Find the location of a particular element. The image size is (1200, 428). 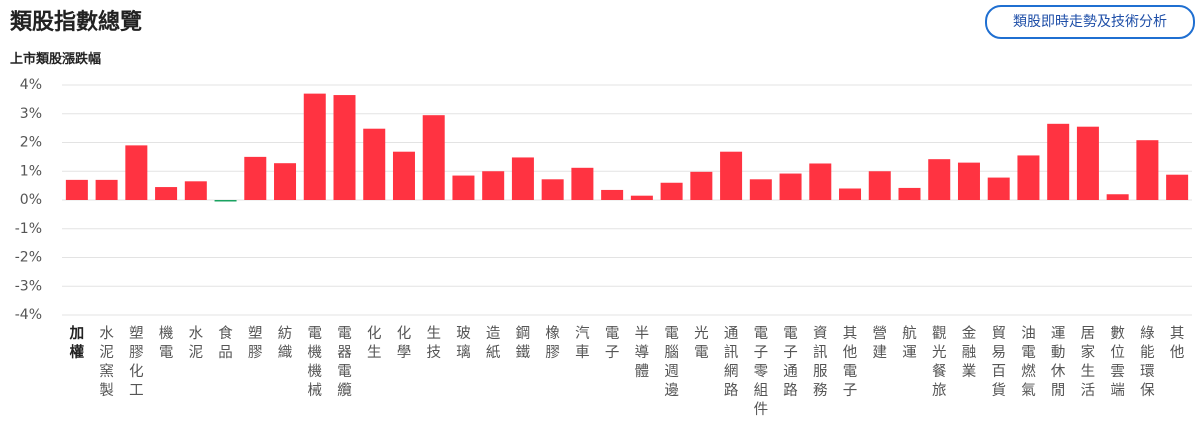

x-tick-label: 玻璃 is located at coordinates (463, 343).